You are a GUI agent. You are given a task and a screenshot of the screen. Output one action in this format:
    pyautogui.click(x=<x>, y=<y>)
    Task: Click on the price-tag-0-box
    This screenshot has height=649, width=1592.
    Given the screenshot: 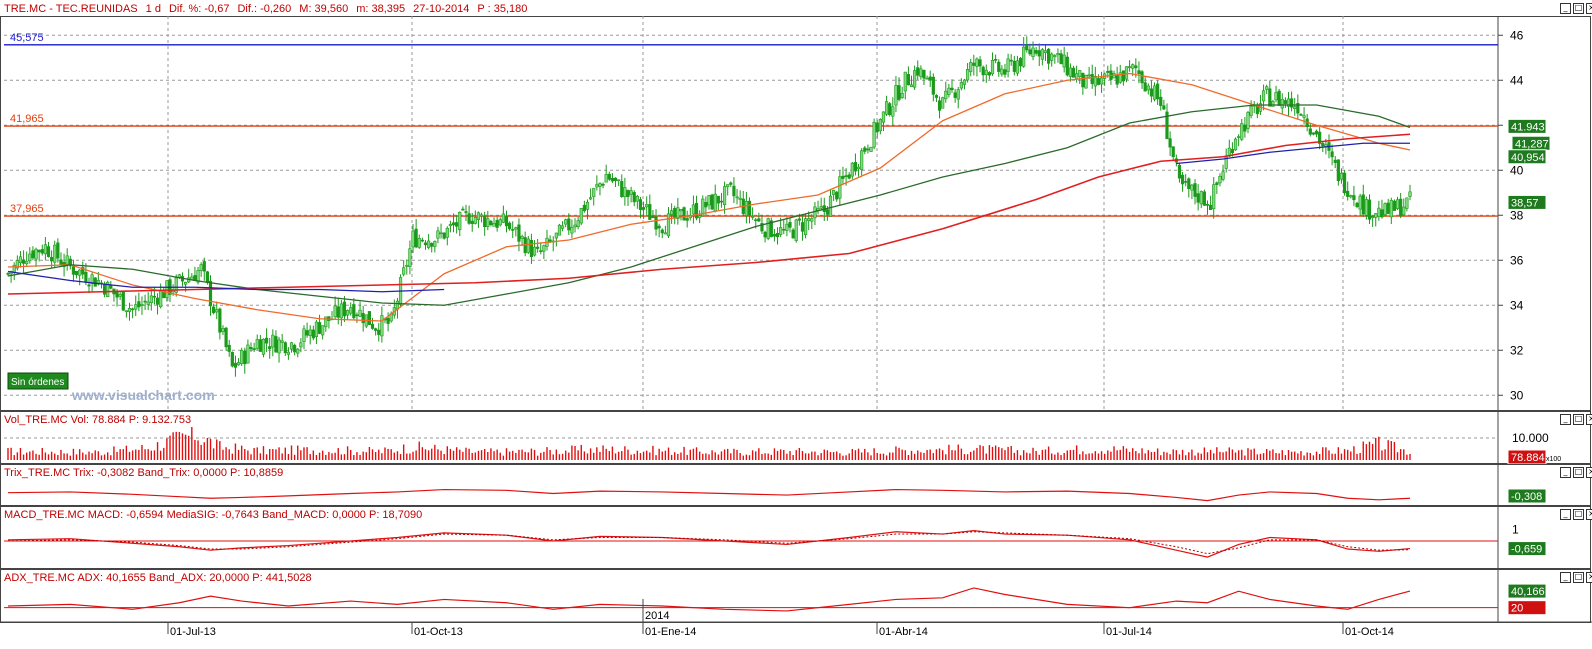 What is the action you would take?
    pyautogui.click(x=1527, y=126)
    